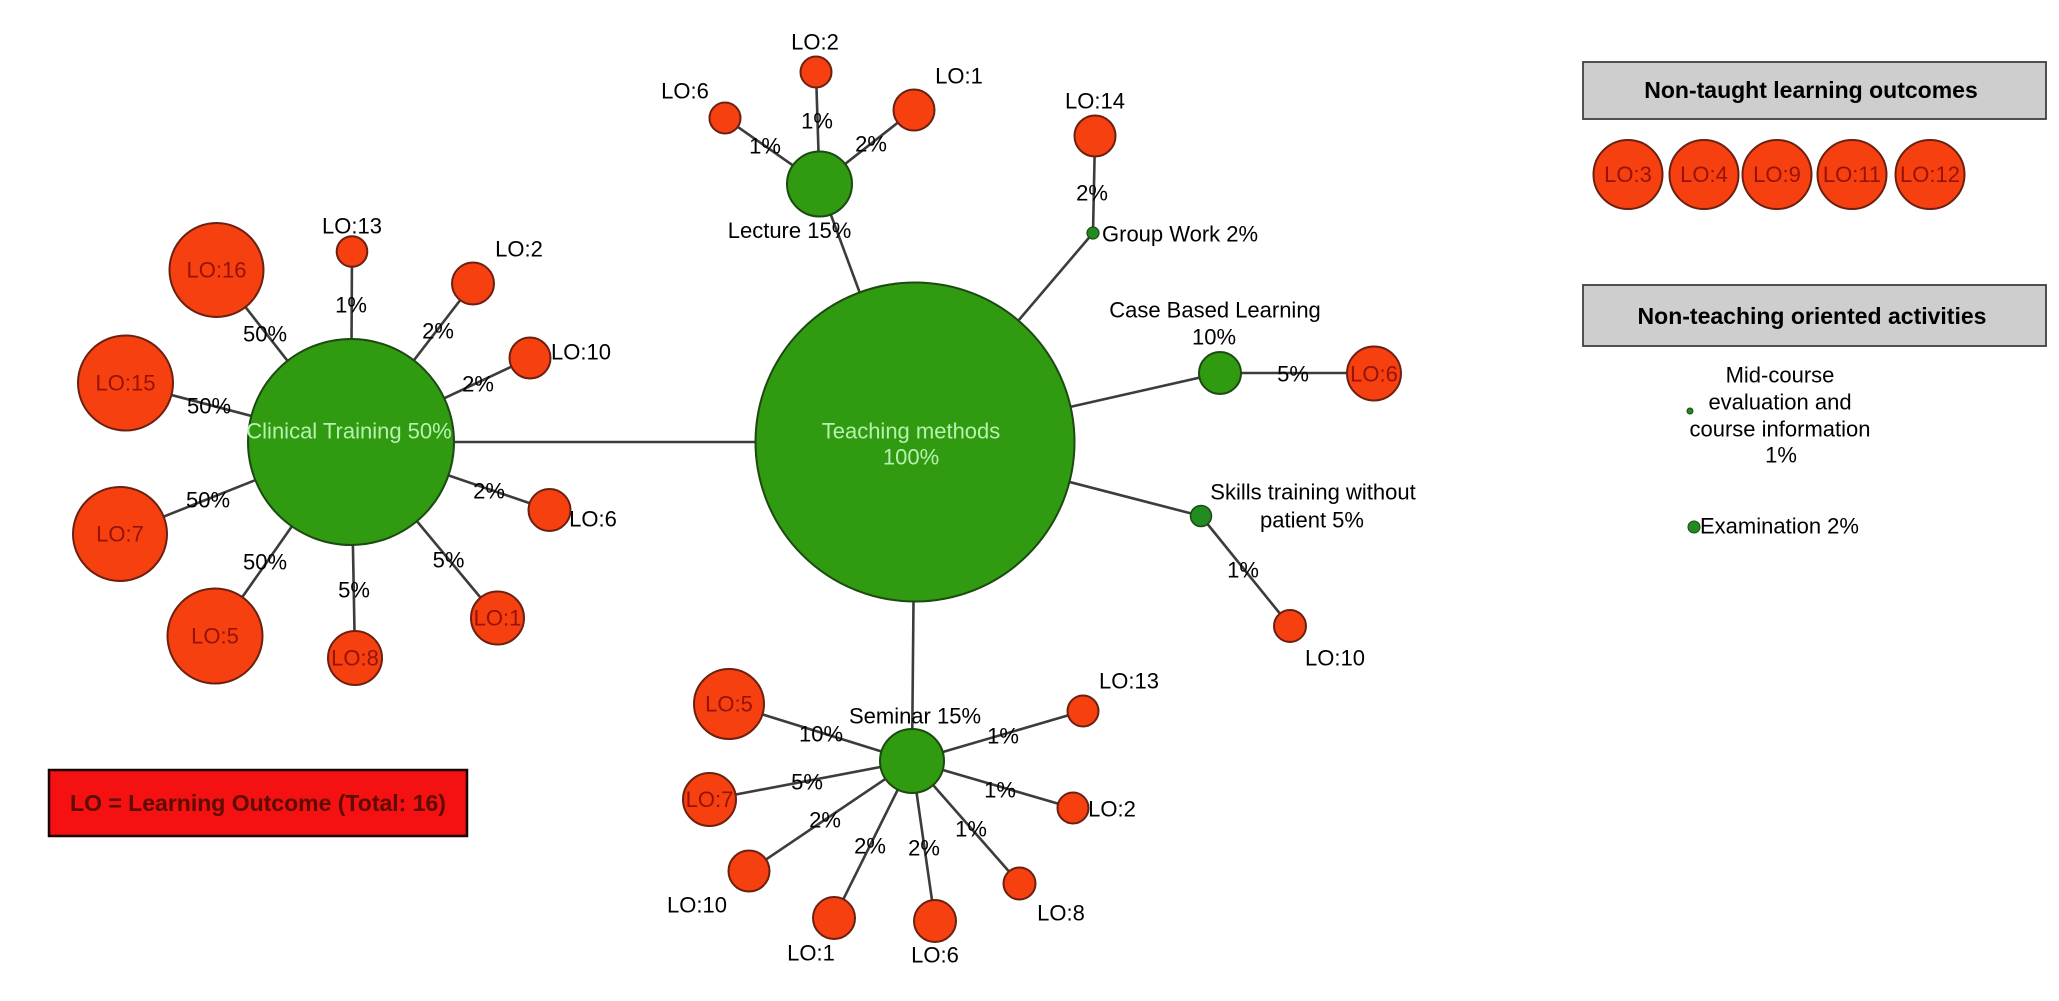 This screenshot has height=1001, width=2059. Describe the element at coordinates (348, 431) in the screenshot. I see `svg-text: Clinical Training 50%` at that location.